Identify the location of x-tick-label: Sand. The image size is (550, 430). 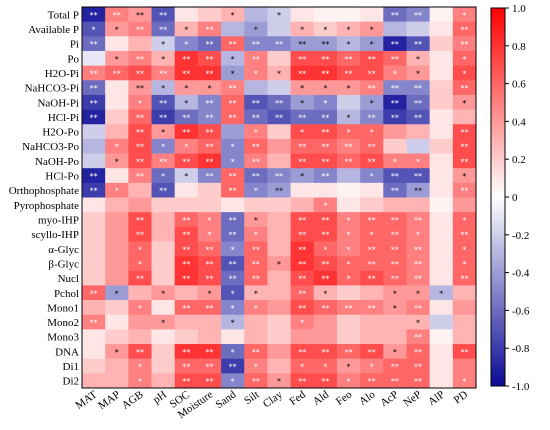
(225, 399).